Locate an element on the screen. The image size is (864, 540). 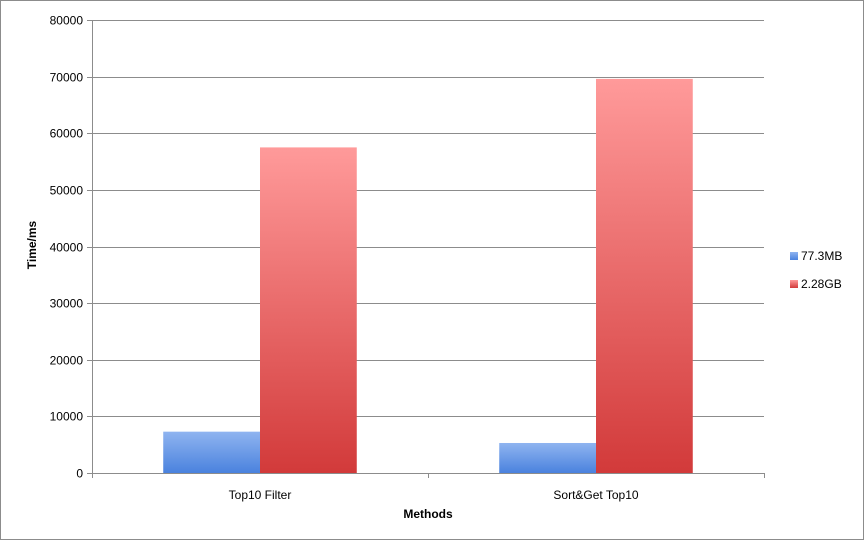
bar-77.3MB-Top10 Filter is located at coordinates (211, 452).